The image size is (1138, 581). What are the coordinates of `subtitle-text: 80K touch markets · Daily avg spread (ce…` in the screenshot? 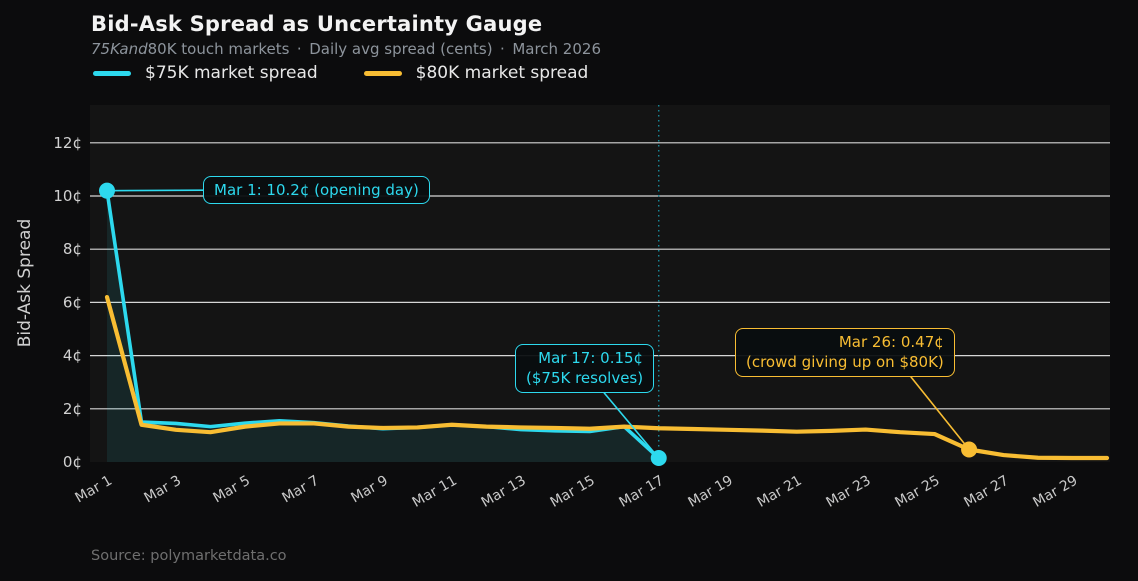 It's located at (374, 49).